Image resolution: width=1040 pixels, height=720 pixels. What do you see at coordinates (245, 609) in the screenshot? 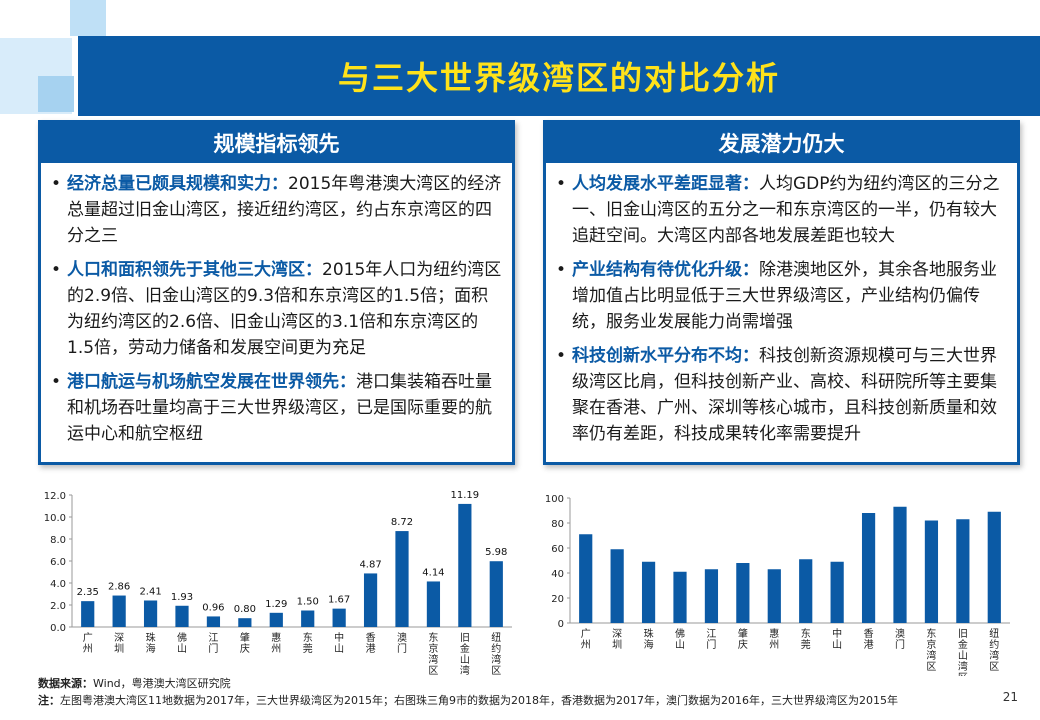
I see `data-label: 0.80` at bounding box center [245, 609].